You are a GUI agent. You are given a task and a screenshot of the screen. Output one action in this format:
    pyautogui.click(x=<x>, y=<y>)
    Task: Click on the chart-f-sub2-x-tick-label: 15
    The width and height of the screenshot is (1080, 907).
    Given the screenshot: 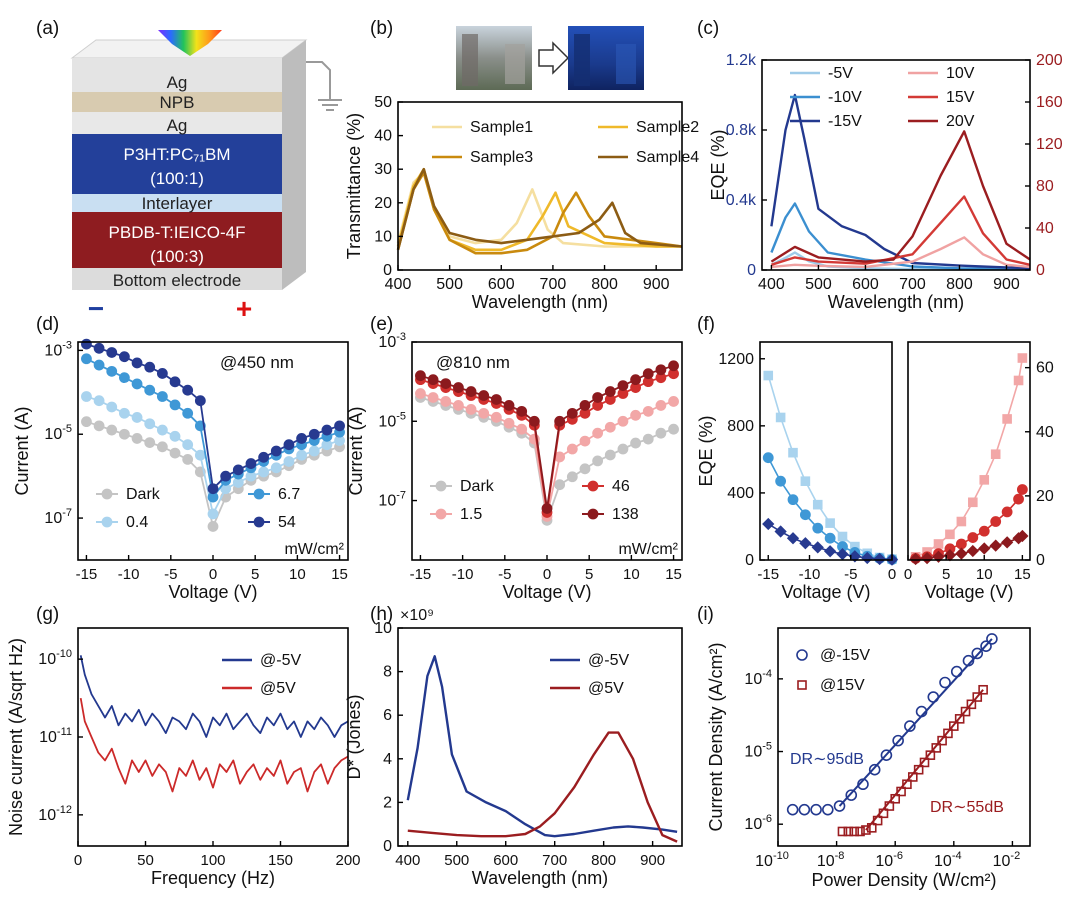 What is the action you would take?
    pyautogui.click(x=1022, y=574)
    